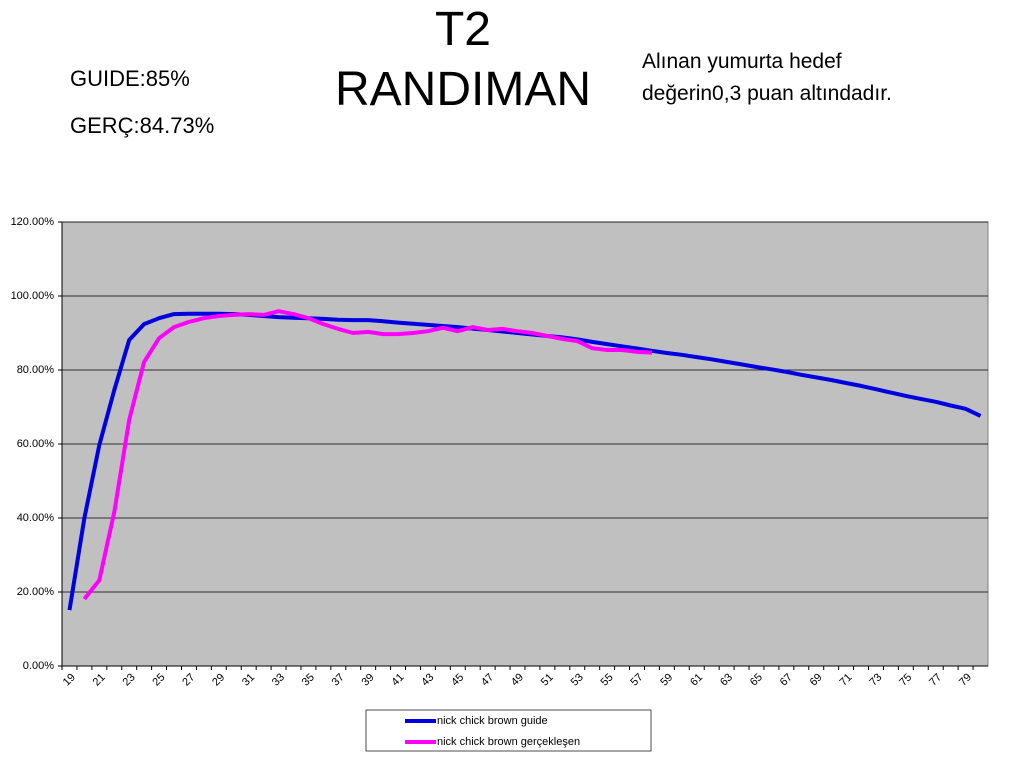 This screenshot has height=768, width=1024. Describe the element at coordinates (158, 679) in the screenshot. I see `x-tick-label: 25` at that location.